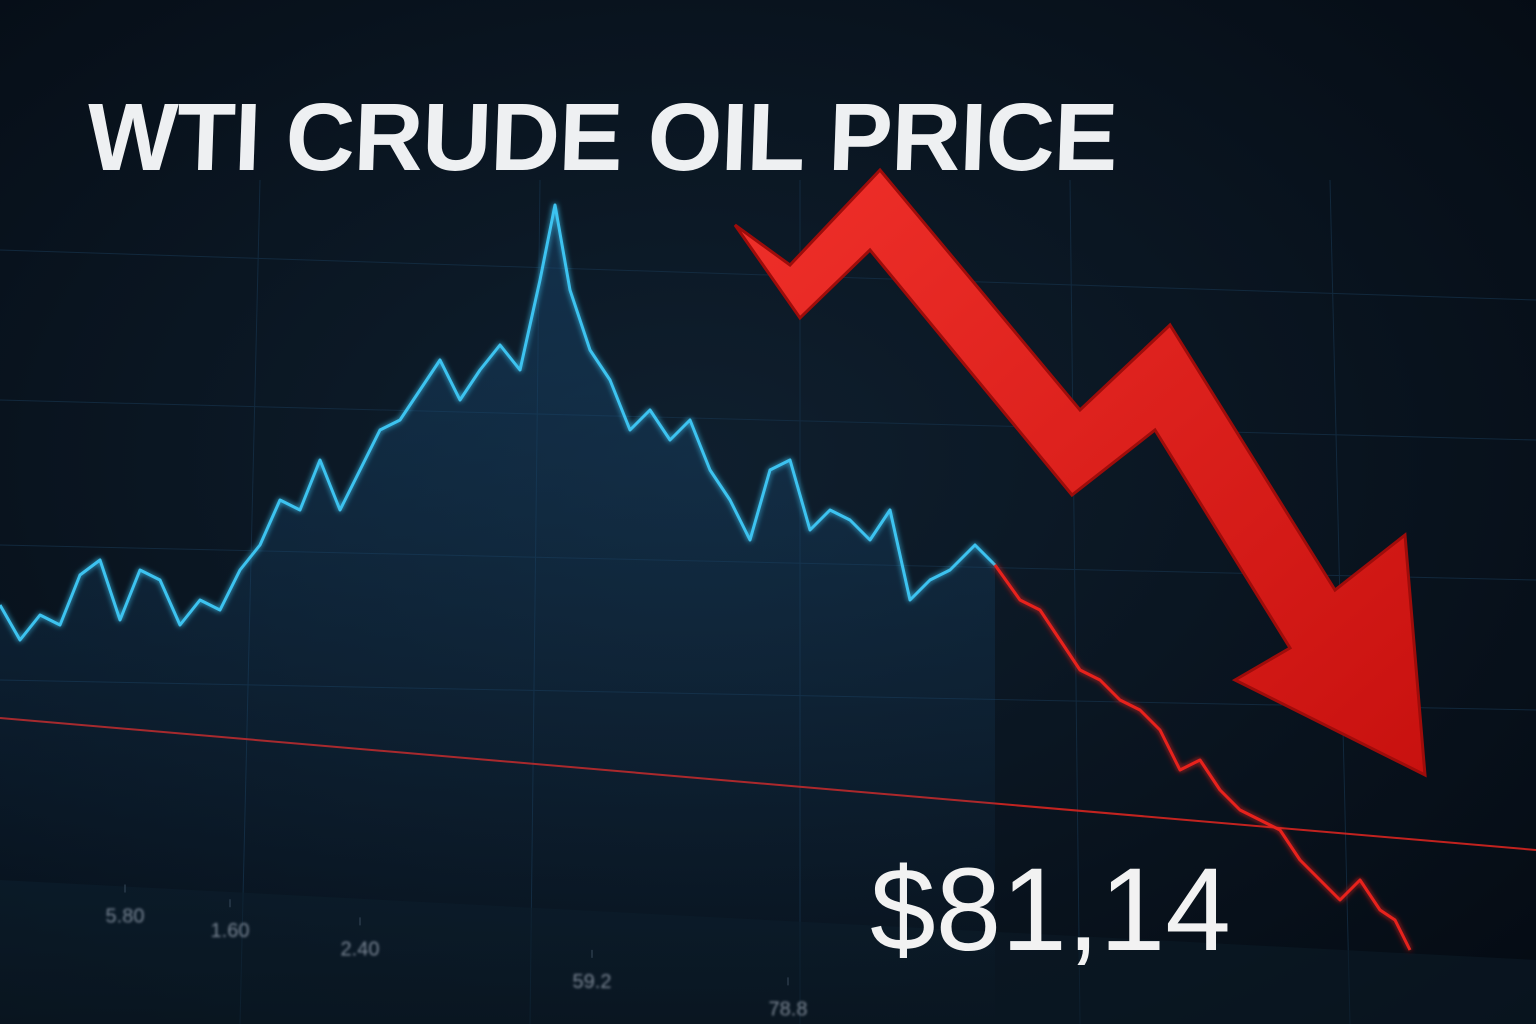 The width and height of the screenshot is (1536, 1024). Describe the element at coordinates (1202, 757) in the screenshot. I see `line-series` at that location.